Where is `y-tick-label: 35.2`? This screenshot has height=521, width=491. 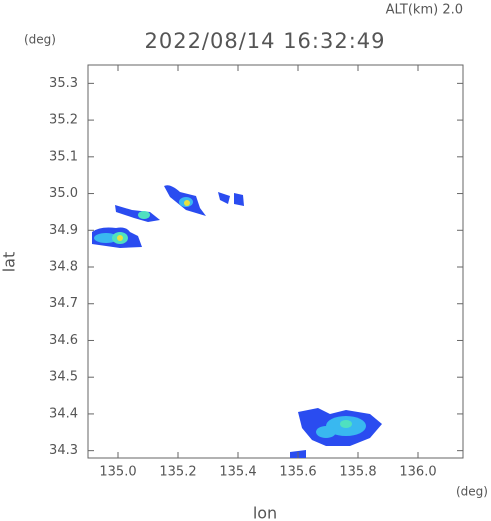
y-tick-label: 35.2 is located at coordinates (63, 120).